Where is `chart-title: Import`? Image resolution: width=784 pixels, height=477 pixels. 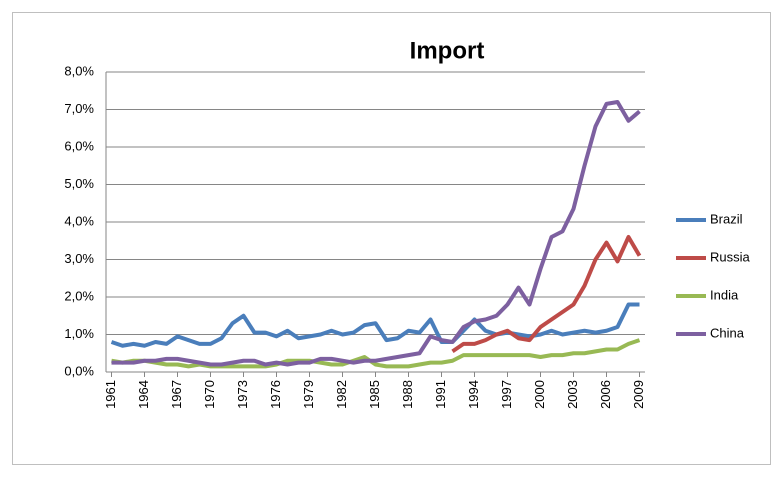
chart-title: Import is located at coordinates (447, 50).